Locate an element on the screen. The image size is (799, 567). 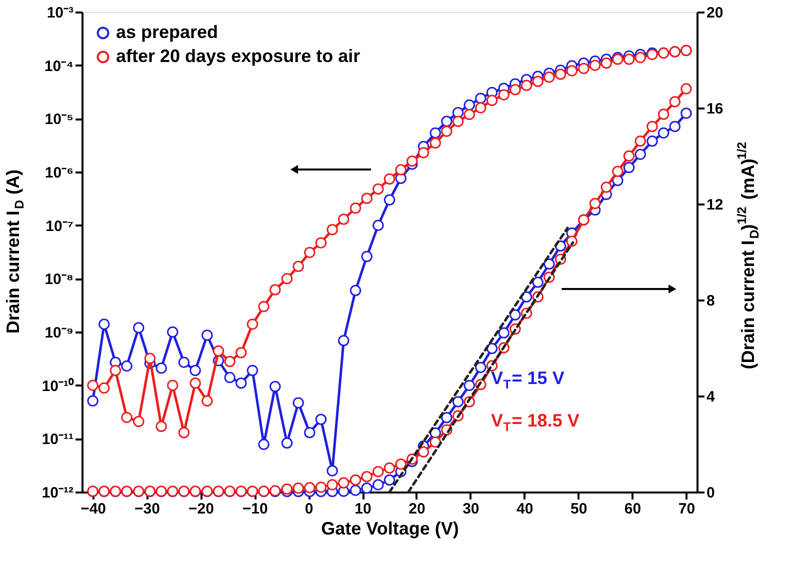
y-tick-label: 10⁻⁷ is located at coordinates (60, 226).